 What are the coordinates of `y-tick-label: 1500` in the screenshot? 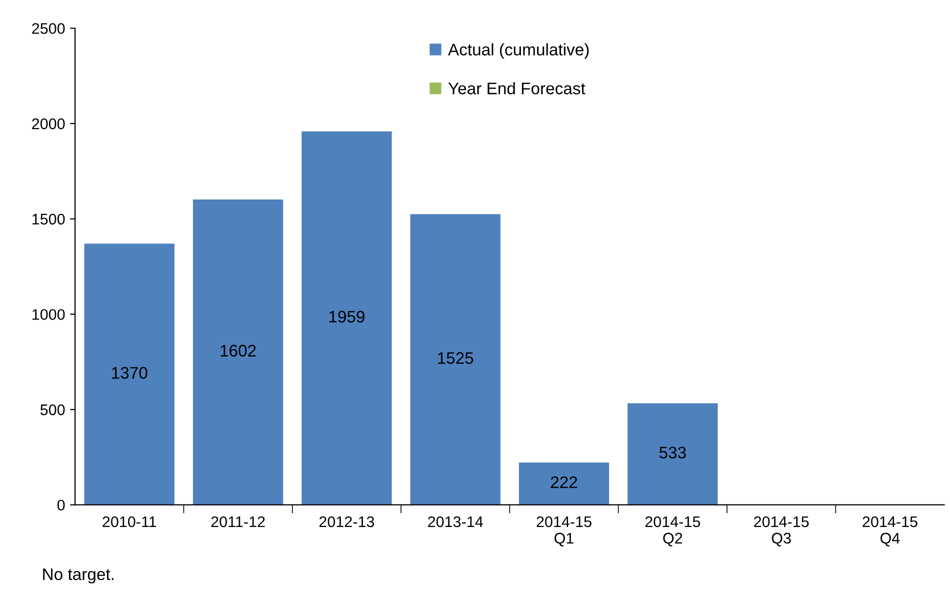 It's located at (48, 219).